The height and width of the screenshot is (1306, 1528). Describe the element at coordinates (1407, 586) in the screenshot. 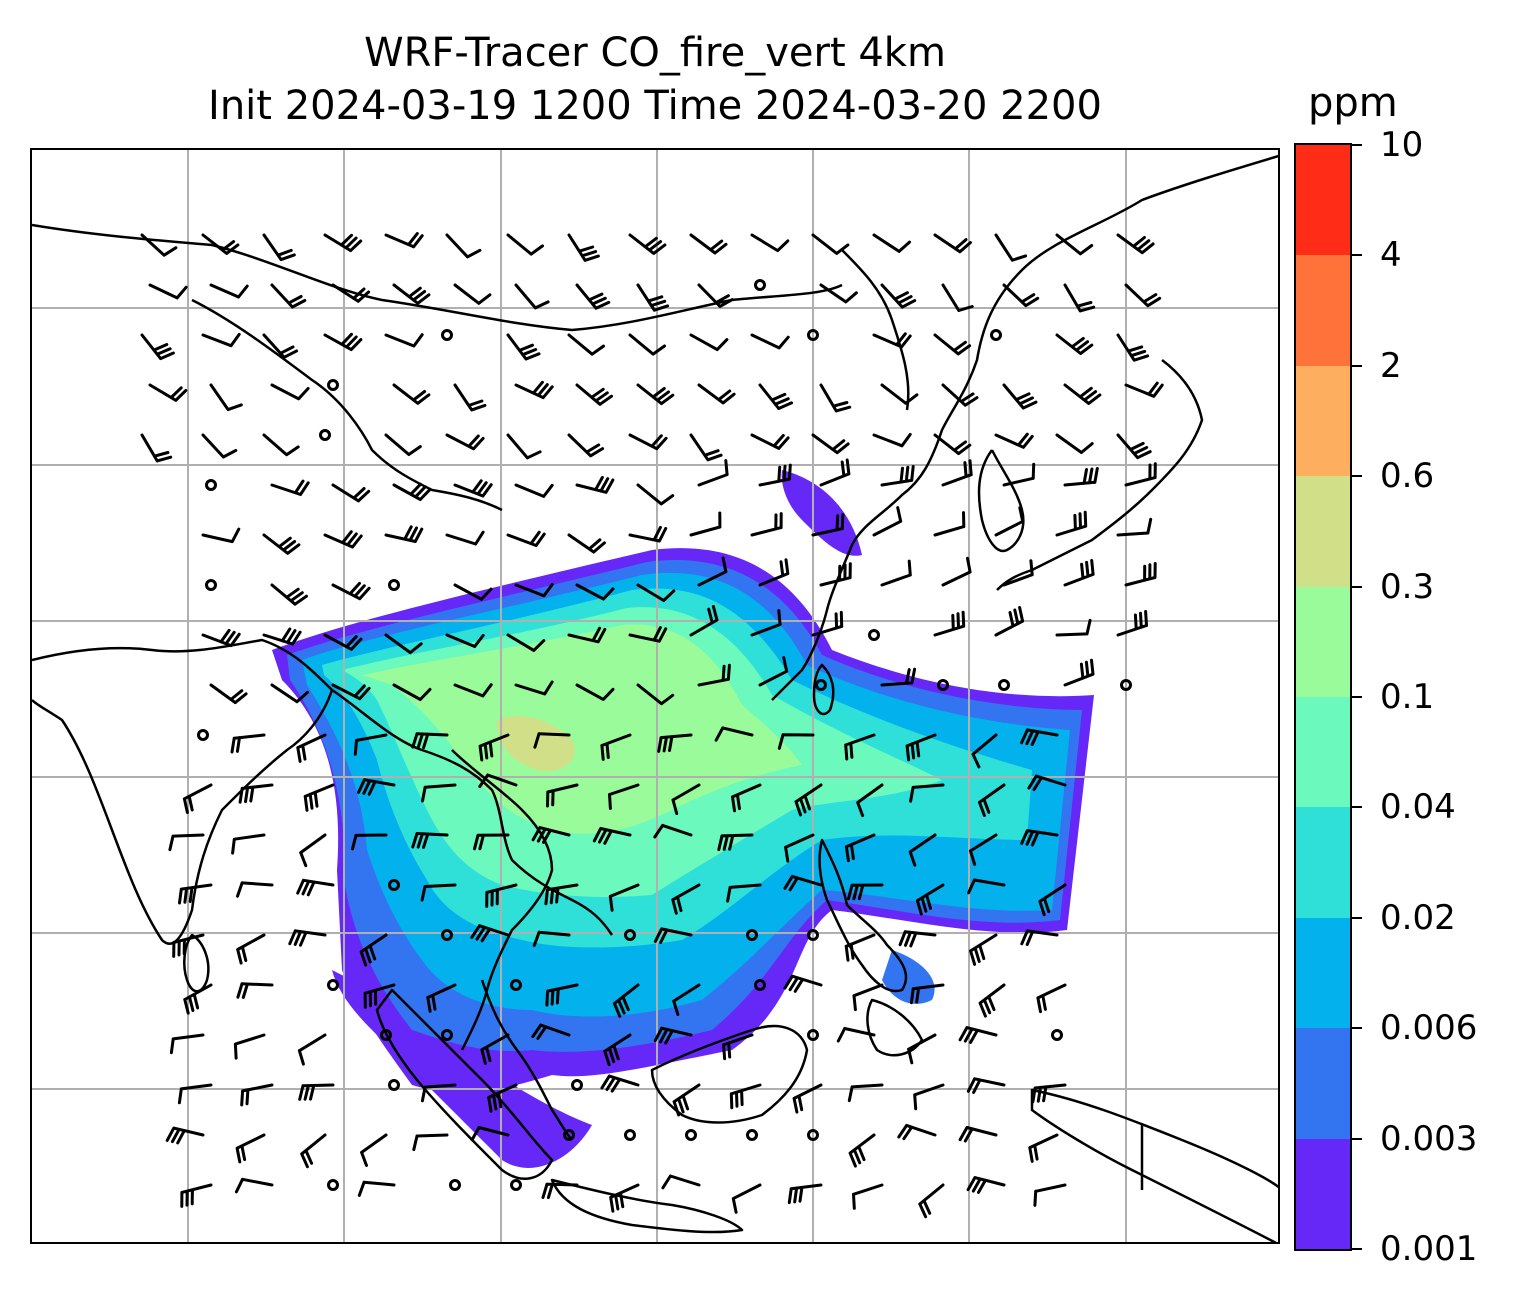

I see `colorbar-tick-label: 0.3` at that location.